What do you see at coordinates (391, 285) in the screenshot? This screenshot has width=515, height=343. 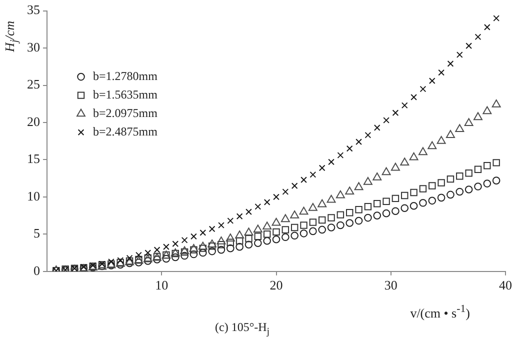 I see `x-tick-label: 30` at bounding box center [391, 285].